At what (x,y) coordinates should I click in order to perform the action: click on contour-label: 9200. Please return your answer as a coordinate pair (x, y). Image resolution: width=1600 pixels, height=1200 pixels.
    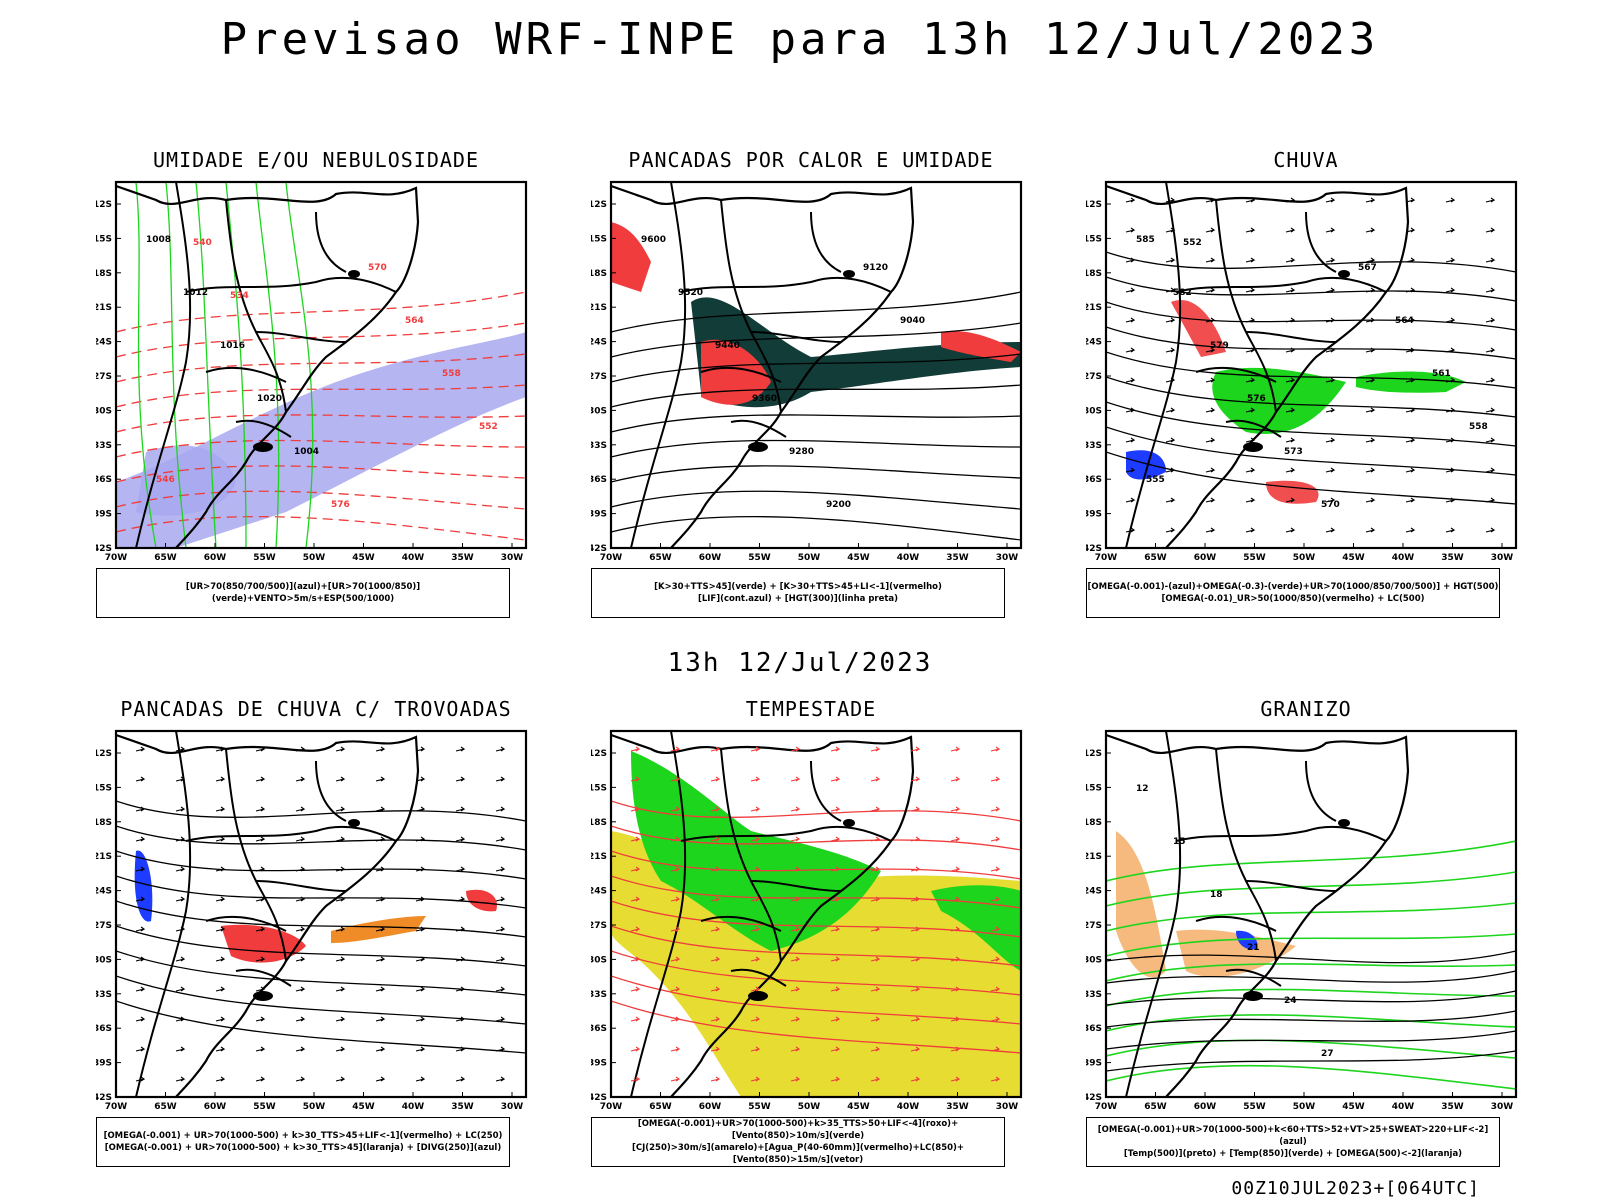
    Looking at the image, I should click on (838, 505).